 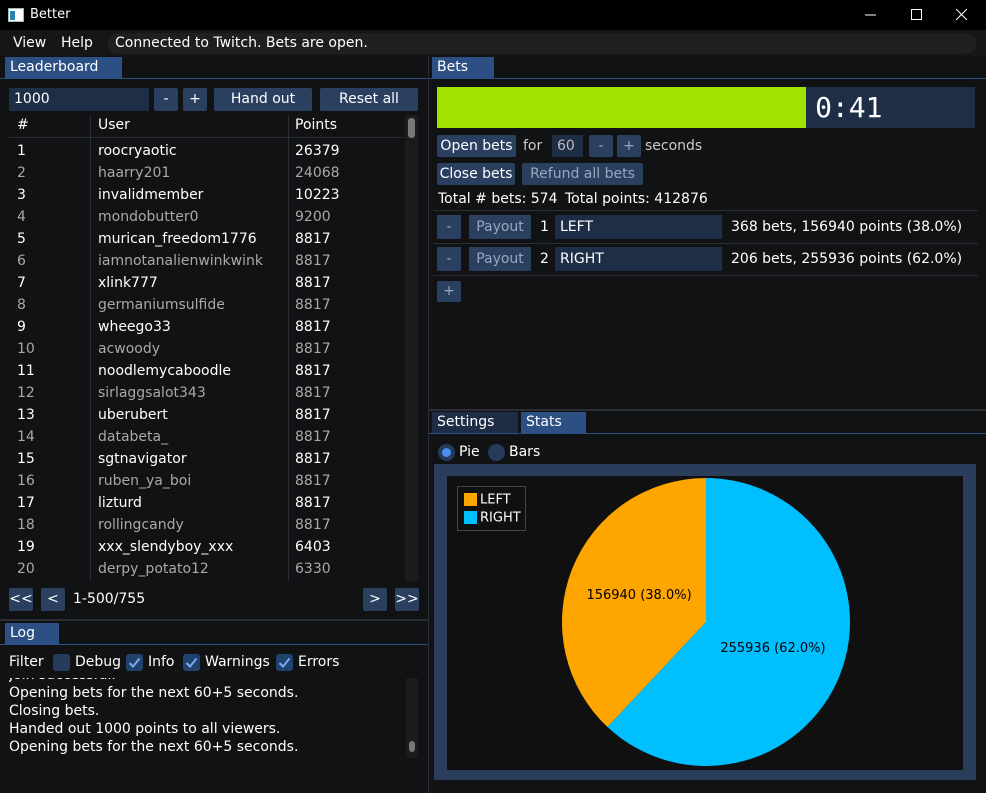 What do you see at coordinates (23, 125) in the screenshot?
I see `column-header: #` at bounding box center [23, 125].